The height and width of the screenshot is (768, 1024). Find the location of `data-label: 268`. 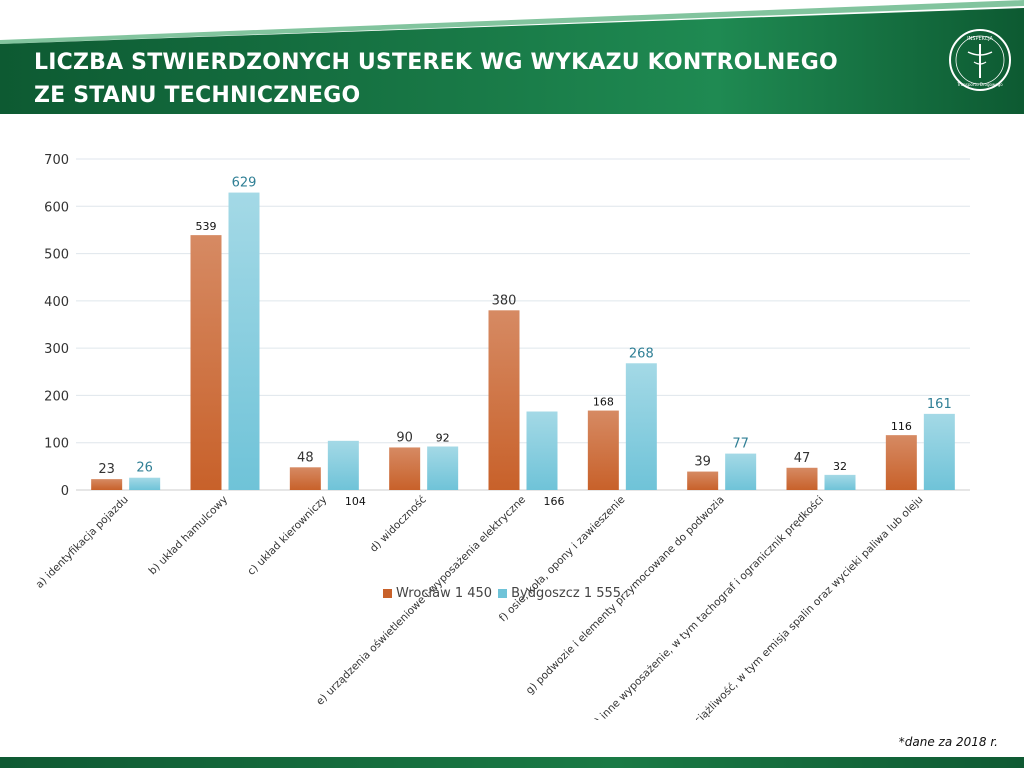

data-label: 268 is located at coordinates (641, 353).